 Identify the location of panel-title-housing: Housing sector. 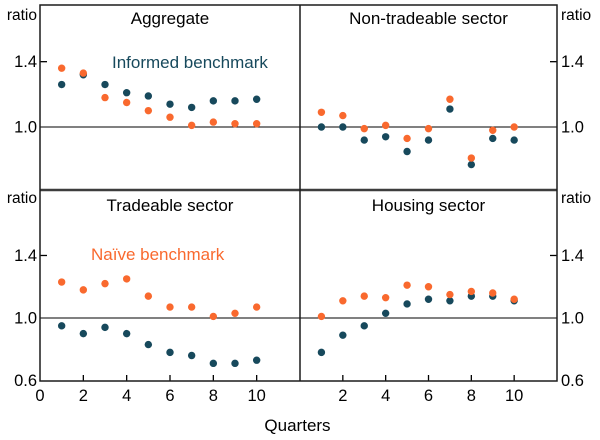
(428, 205).